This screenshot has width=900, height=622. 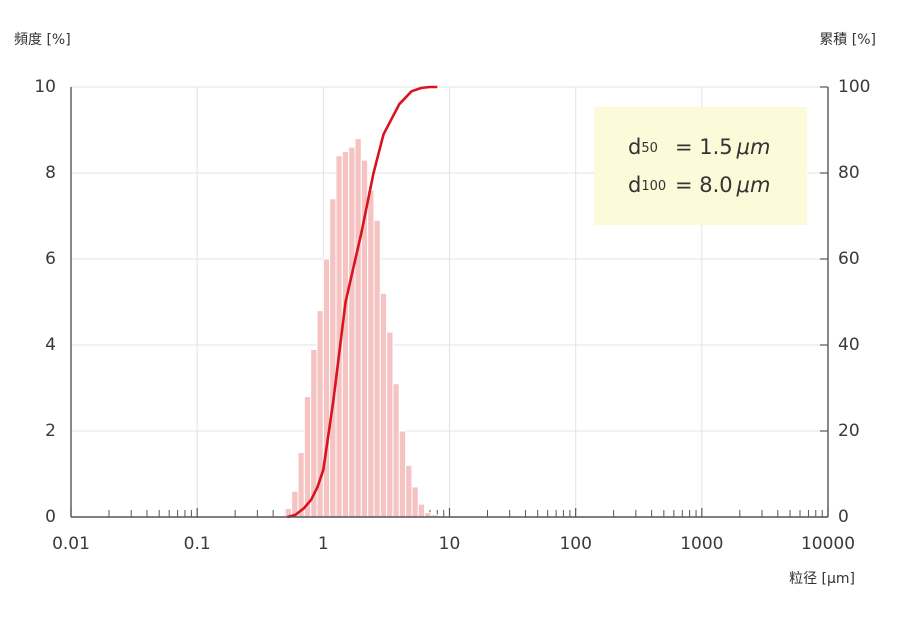 I want to click on y2-tick-label: 80, so click(x=849, y=173).